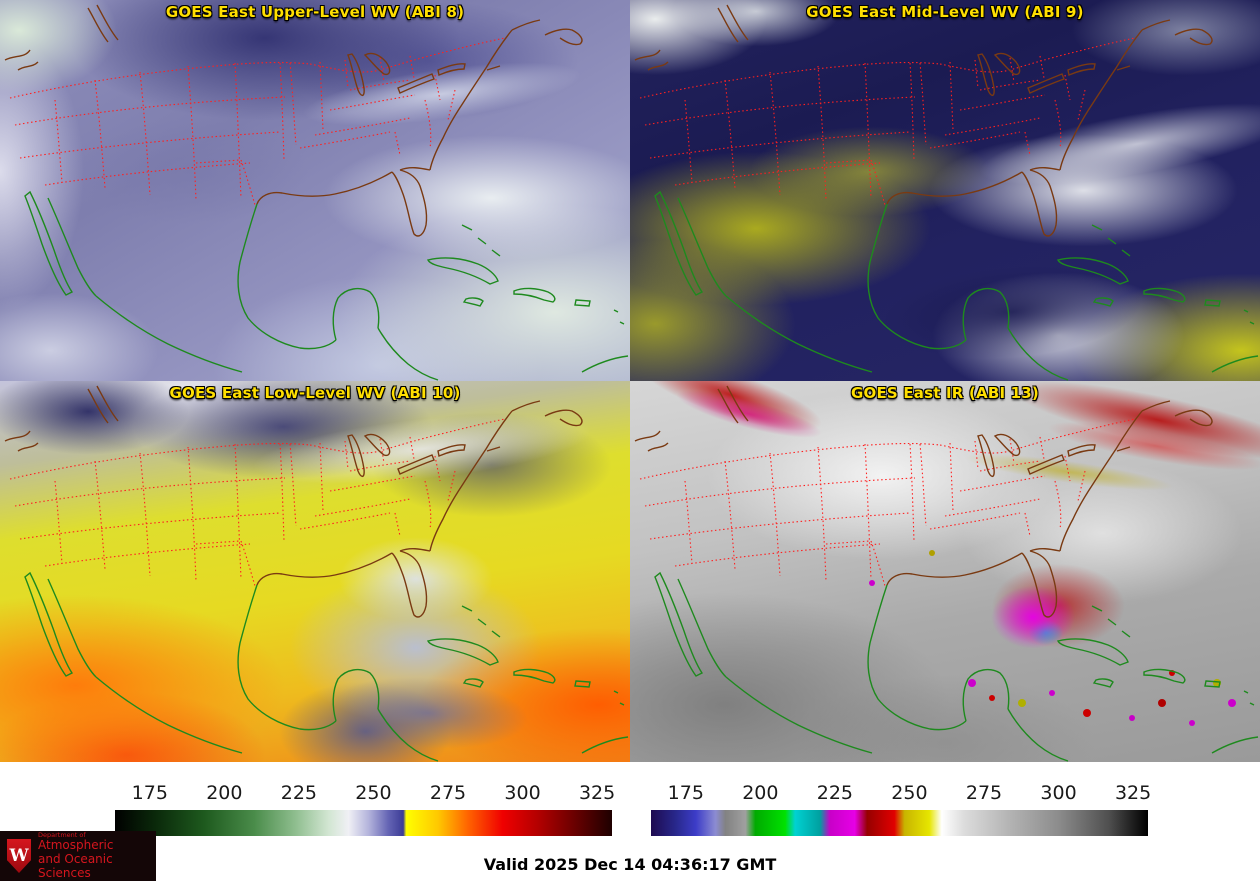 This screenshot has width=1260, height=881. Describe the element at coordinates (62, 834) in the screenshot. I see `logo-dept-line: Department of` at that location.